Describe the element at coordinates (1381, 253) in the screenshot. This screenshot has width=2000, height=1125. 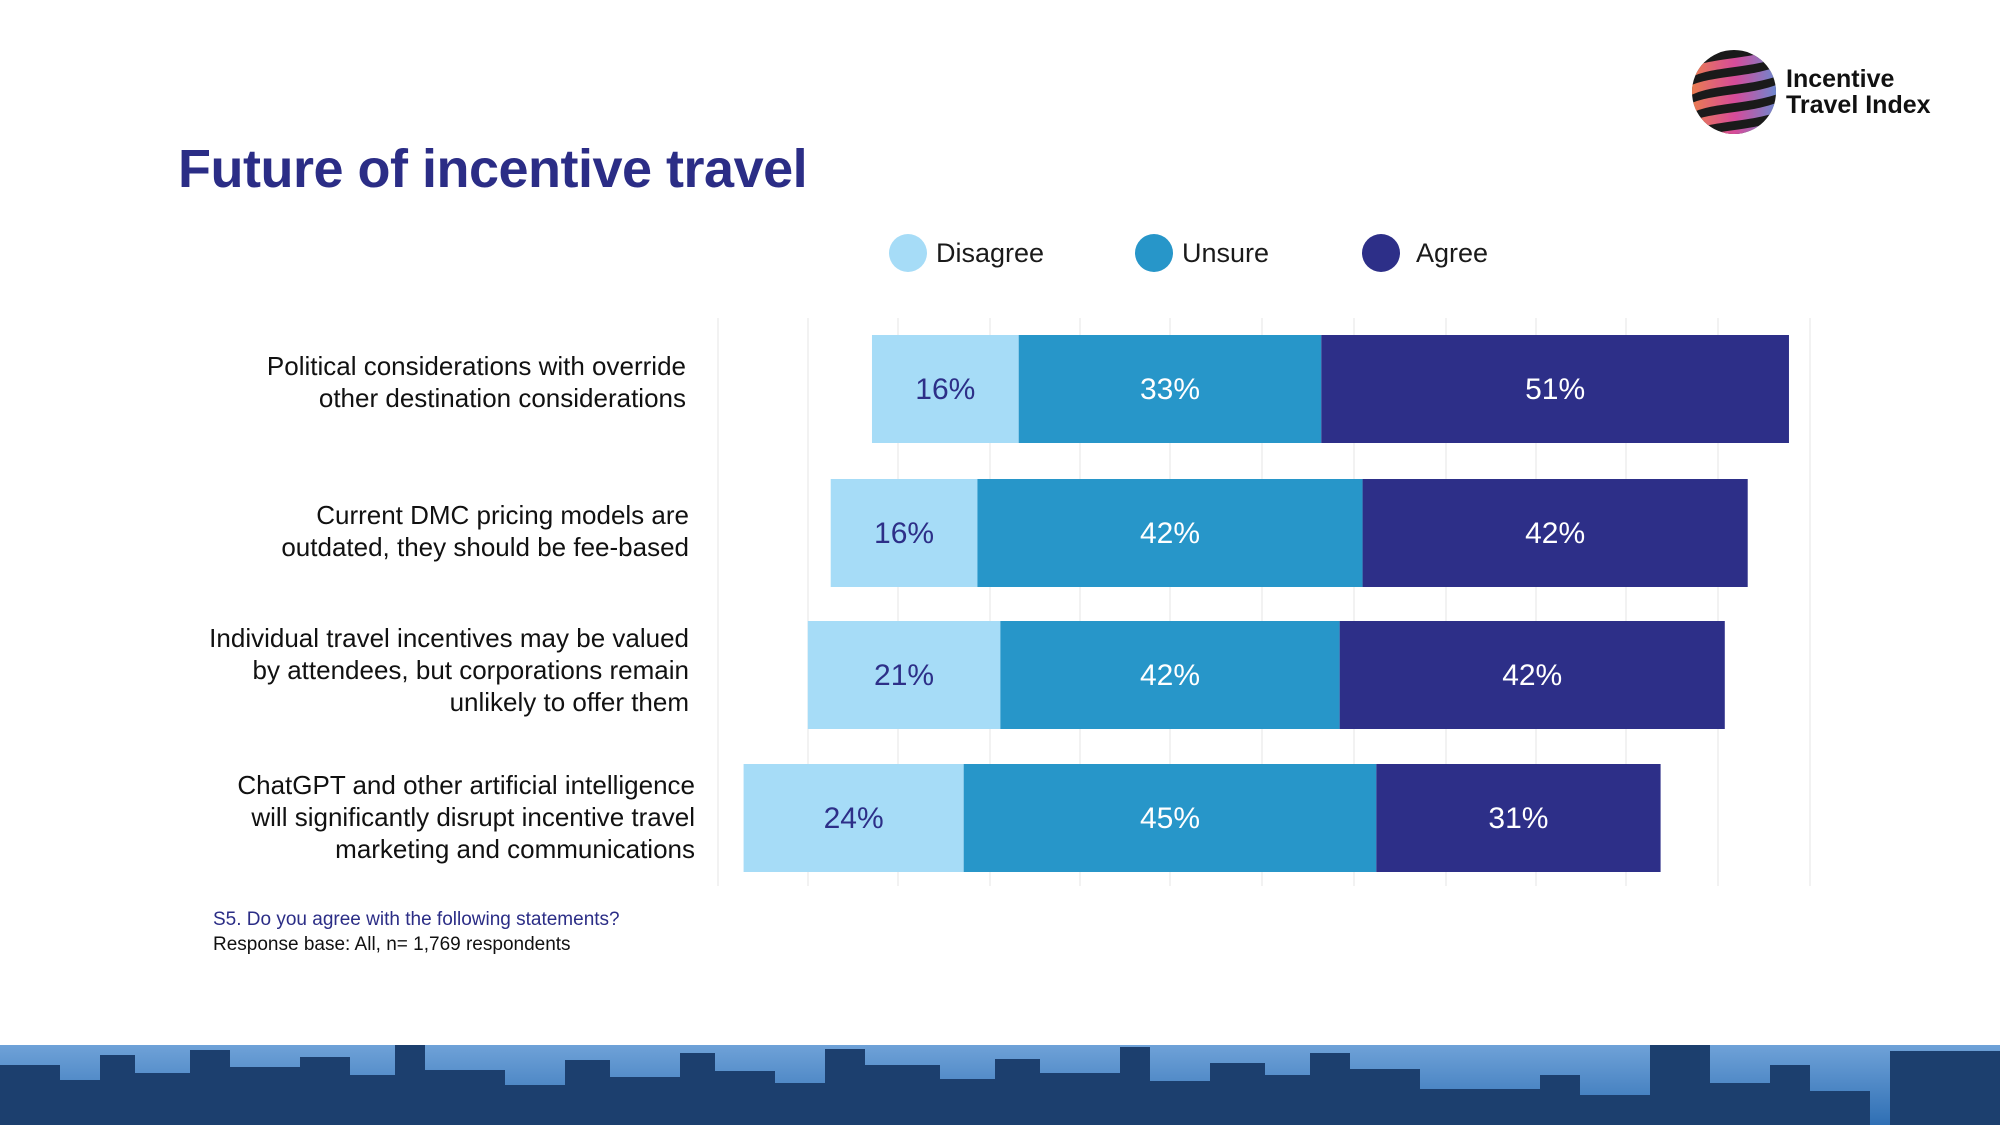
I see `legend-swatch-agree` at that location.